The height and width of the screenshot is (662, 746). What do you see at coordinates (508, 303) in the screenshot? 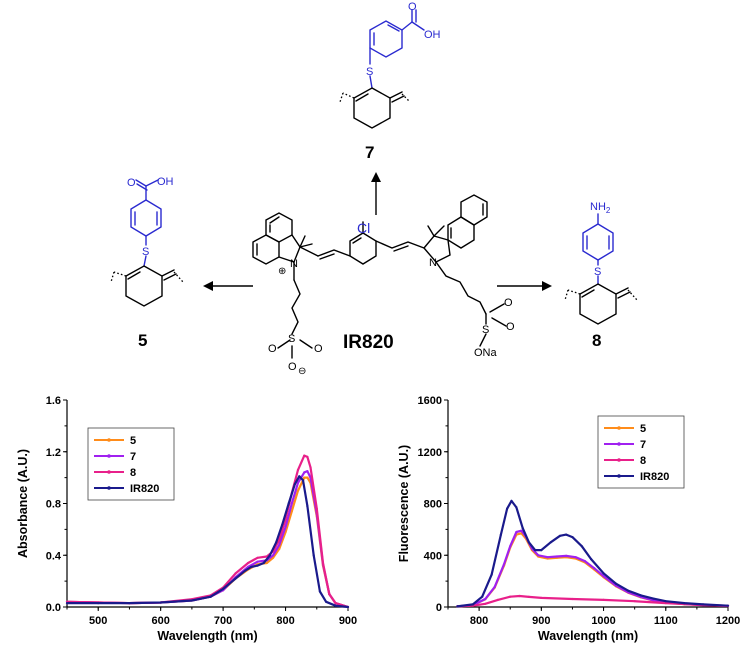
I see `o-atom-right-2: O` at bounding box center [508, 303].